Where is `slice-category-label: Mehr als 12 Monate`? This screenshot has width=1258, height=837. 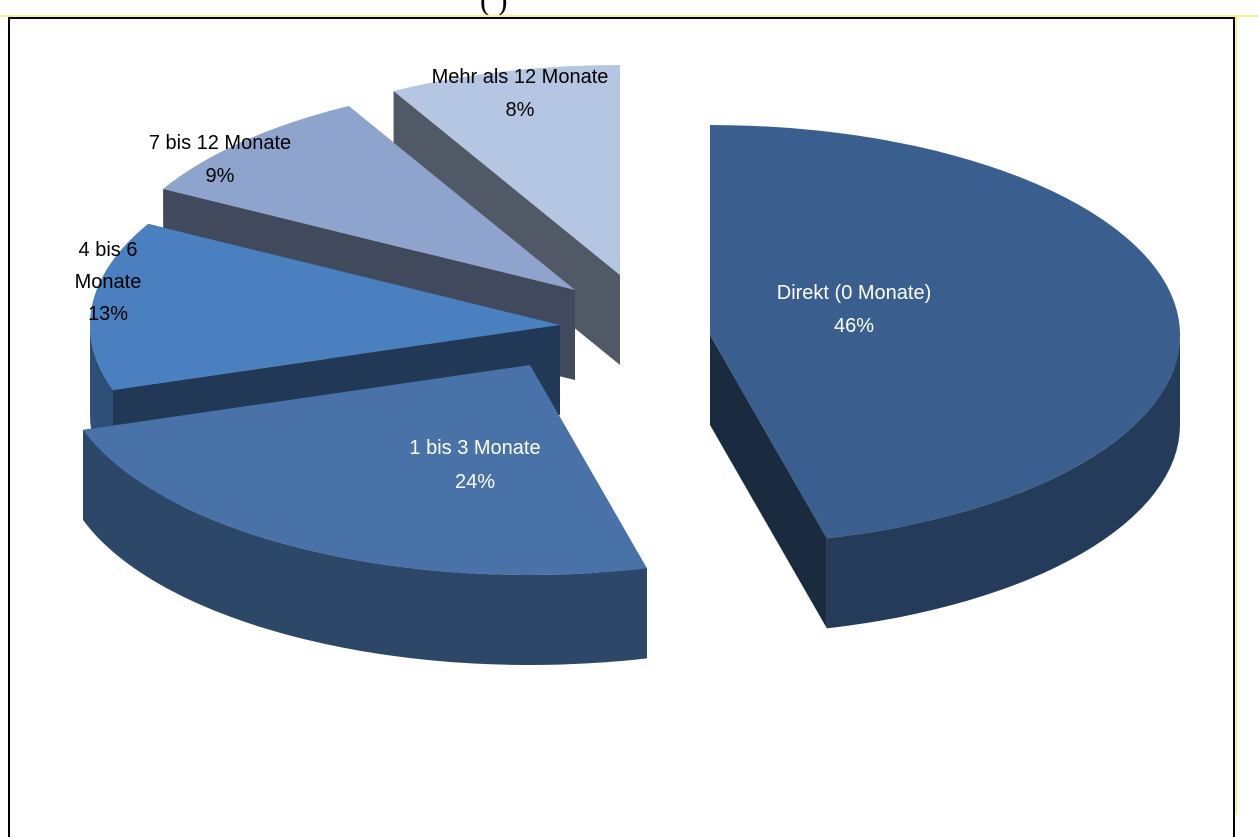
slice-category-label: Mehr als 12 Monate is located at coordinates (520, 77).